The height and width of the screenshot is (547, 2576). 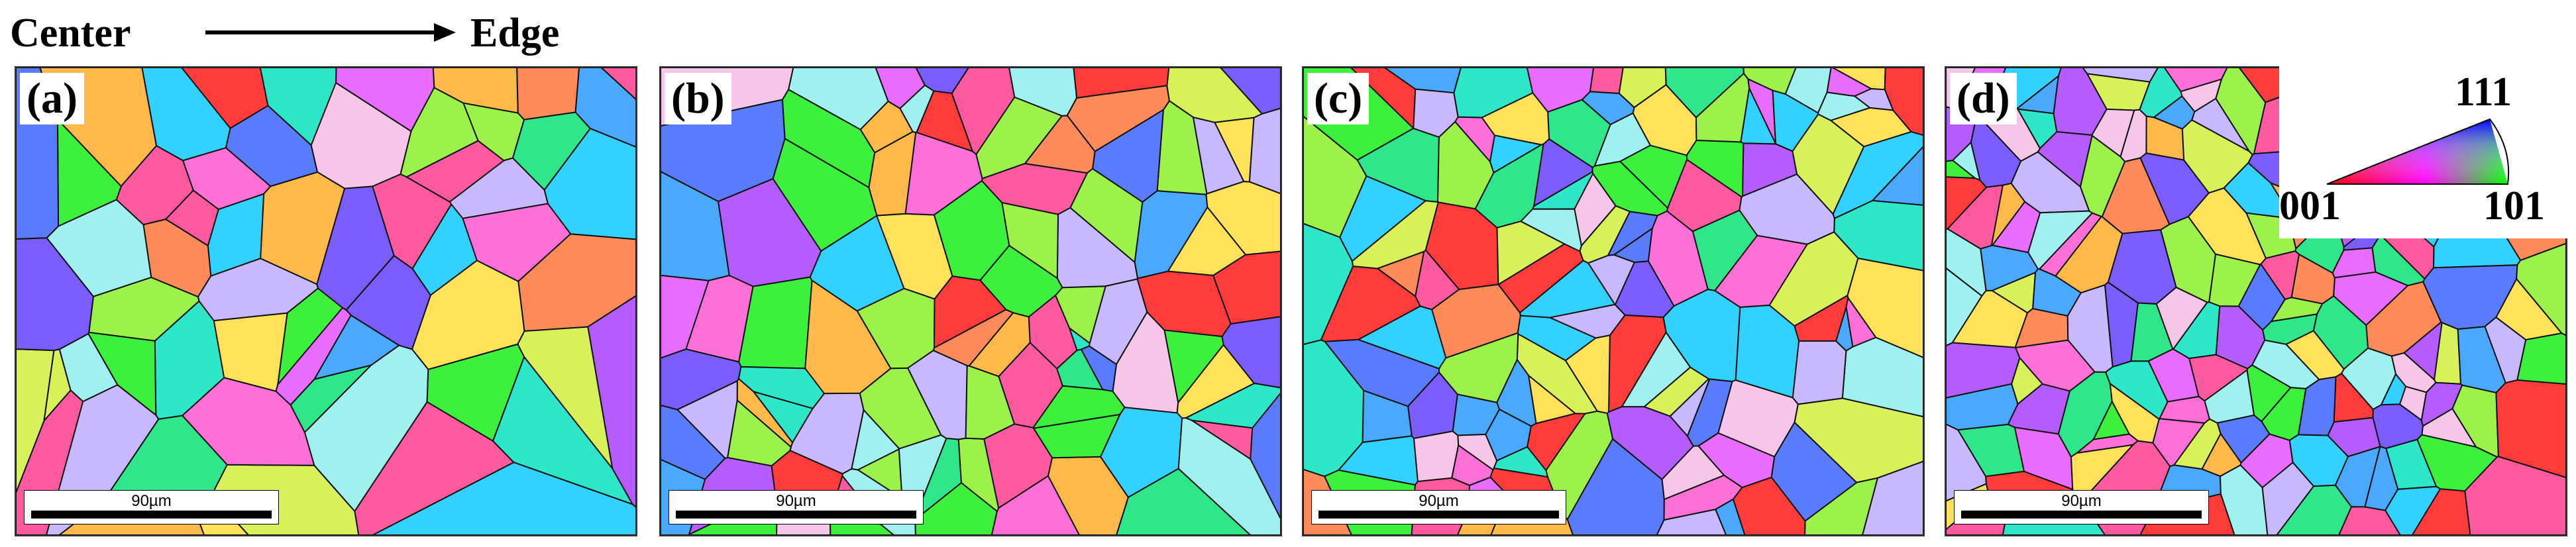 What do you see at coordinates (1338, 99) in the screenshot?
I see `panel-label: (c)` at bounding box center [1338, 99].